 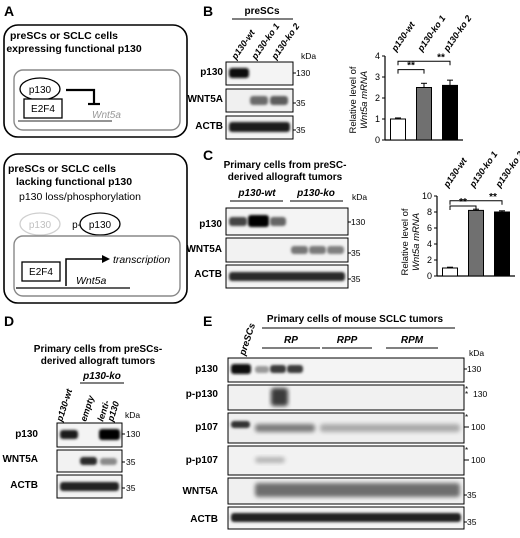 I want to click on phospho-p130-oval, so click(x=100, y=224).